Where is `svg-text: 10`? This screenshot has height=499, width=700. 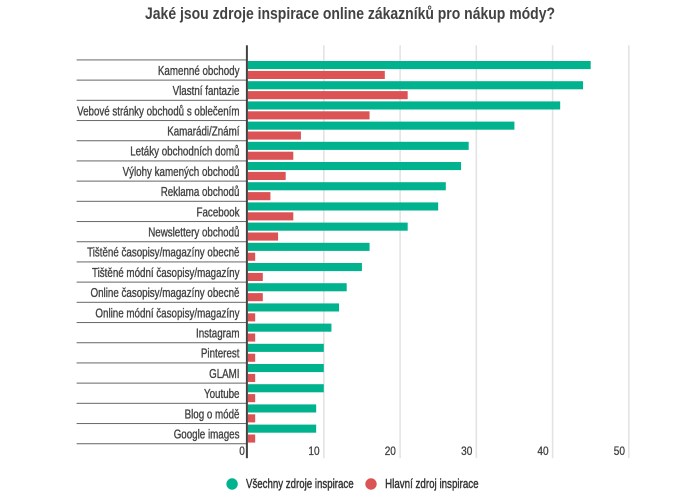
svg-text: 10 is located at coordinates (313, 451).